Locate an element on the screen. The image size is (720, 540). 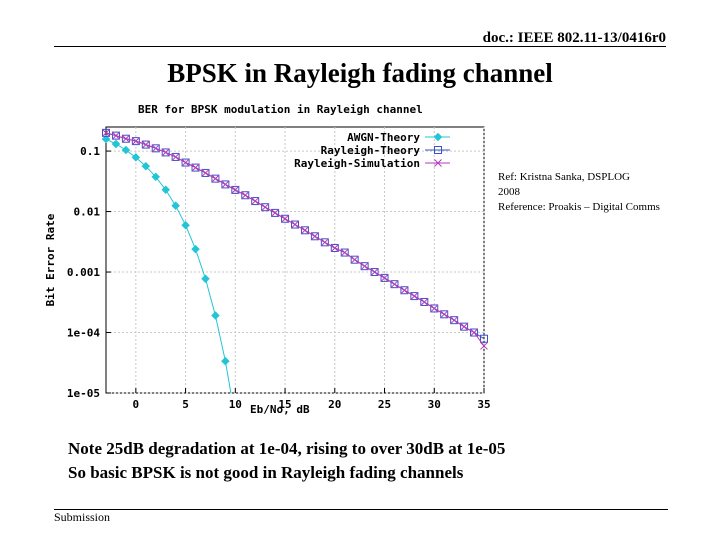
footer-divider is located at coordinates (361, 509).